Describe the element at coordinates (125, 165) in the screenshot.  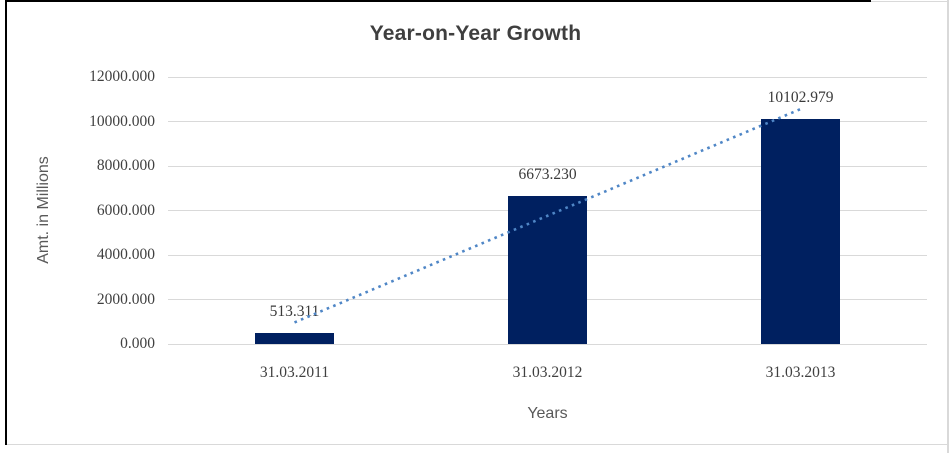
I see `y-tick-label: 8000.000` at that location.